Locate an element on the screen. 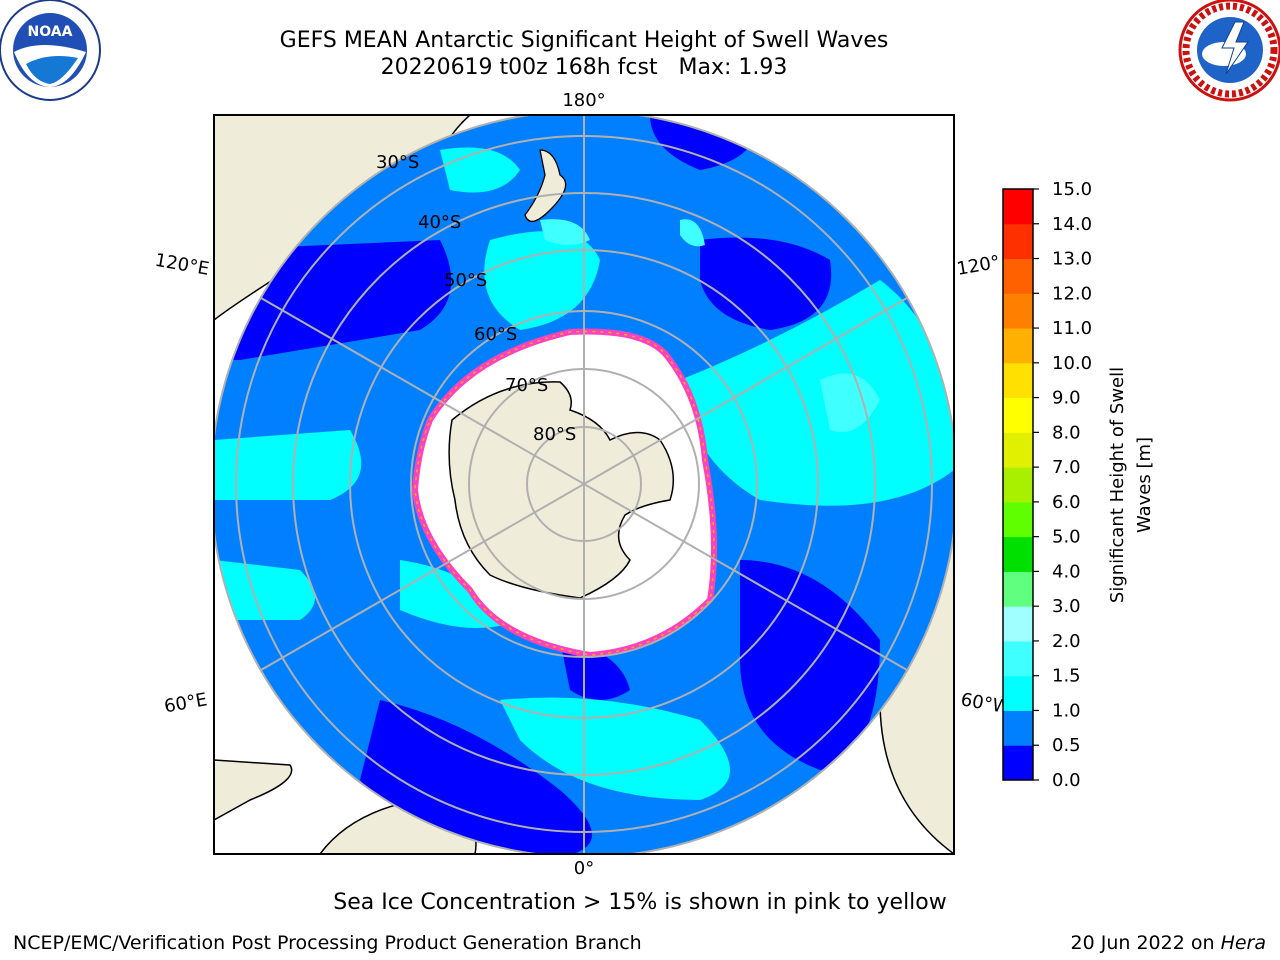 The height and width of the screenshot is (960, 1280). lon-label-right-upper: 120° is located at coordinates (978, 266).